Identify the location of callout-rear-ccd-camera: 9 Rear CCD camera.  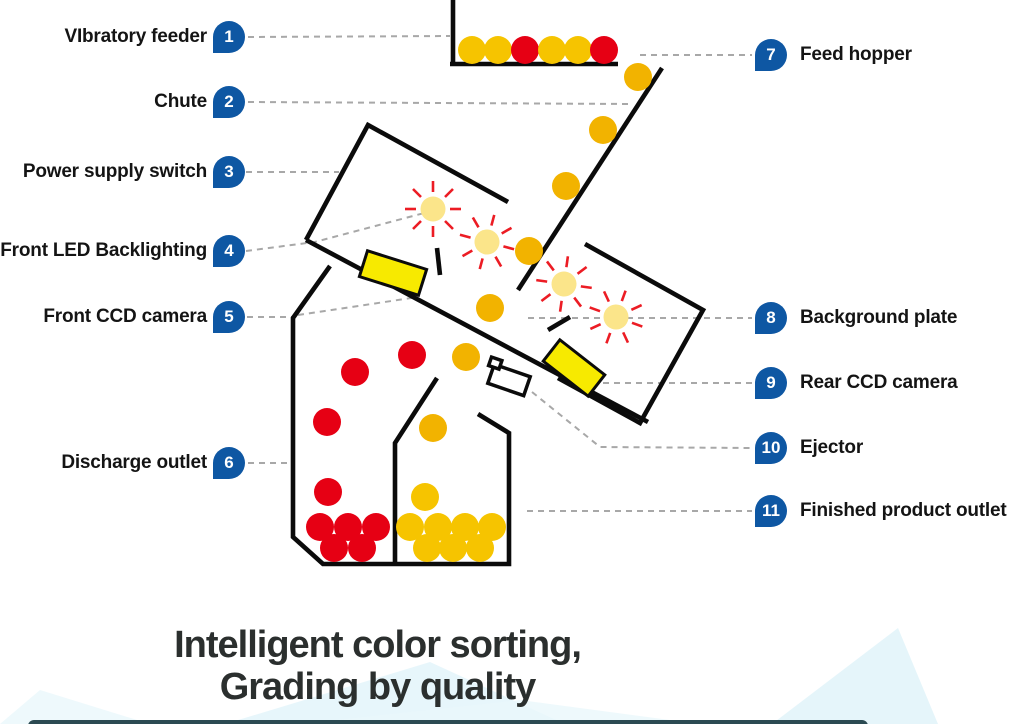
(856, 383).